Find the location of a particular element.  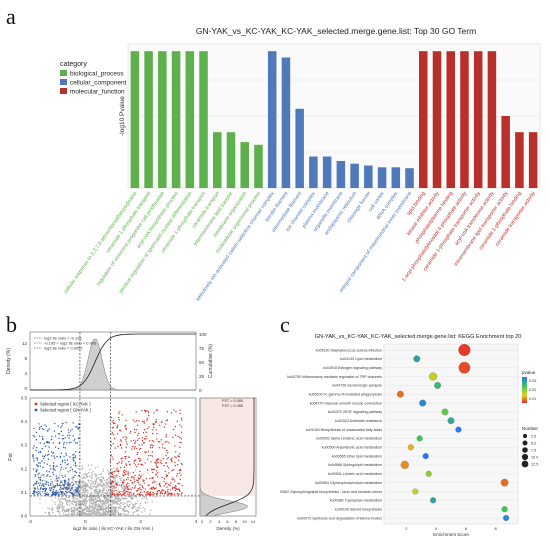

chart-b-top-tick: 12 is located at coordinates (25, 343).